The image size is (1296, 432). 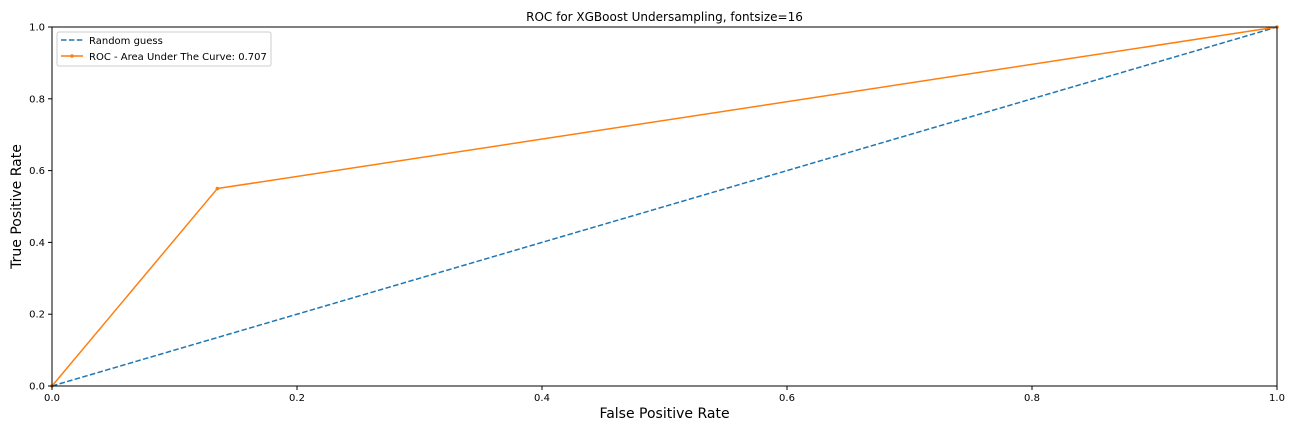 What do you see at coordinates (37, 243) in the screenshot?
I see `y-tick-label: 0.4` at bounding box center [37, 243].